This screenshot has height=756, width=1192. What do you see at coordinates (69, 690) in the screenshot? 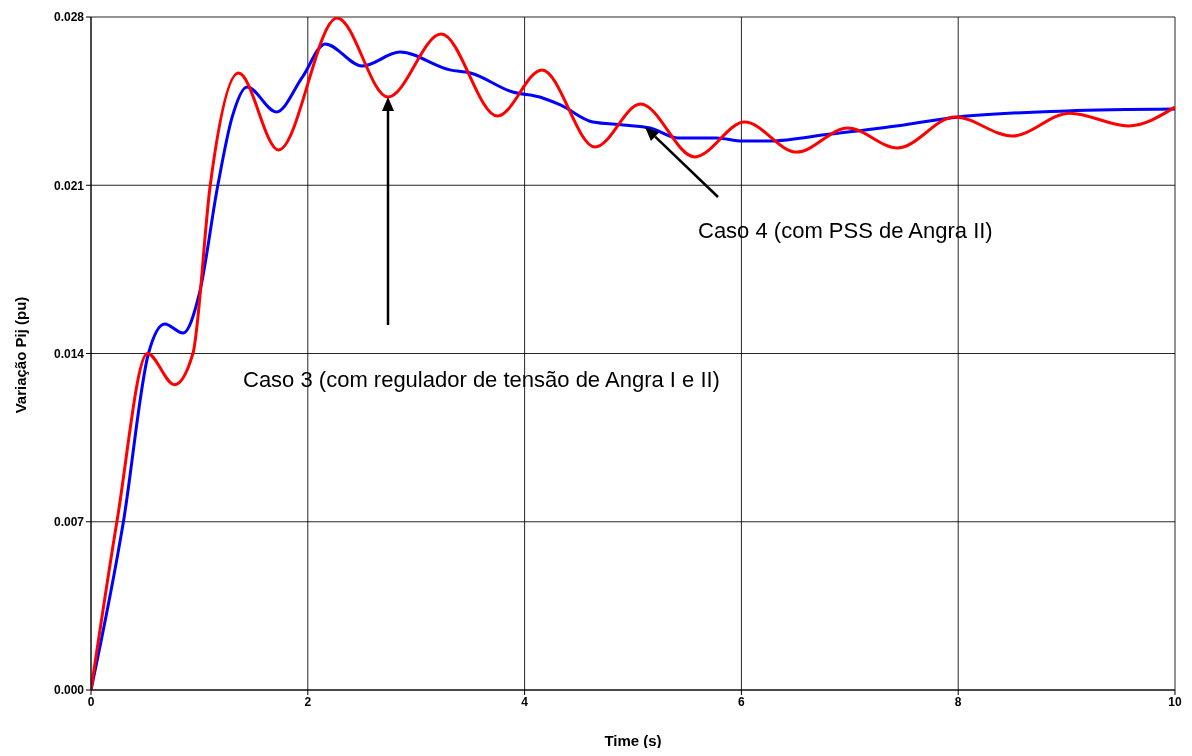
I see `y-tick-label: 0.000` at bounding box center [69, 690].